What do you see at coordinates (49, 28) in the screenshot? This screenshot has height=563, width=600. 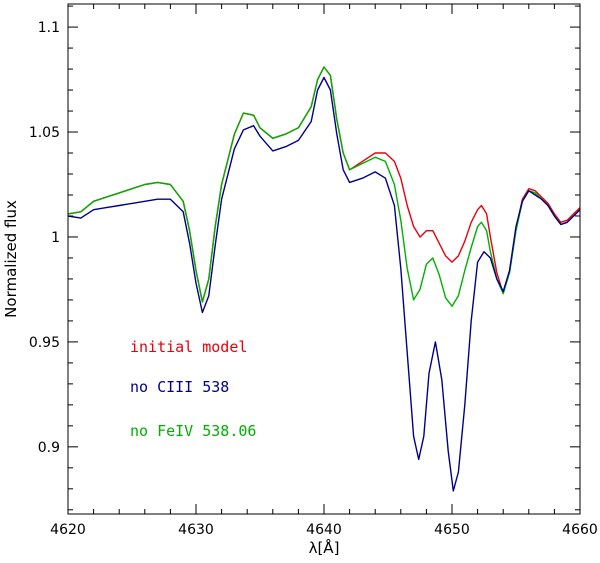 I see `y-tick-label: 1.1` at bounding box center [49, 28].